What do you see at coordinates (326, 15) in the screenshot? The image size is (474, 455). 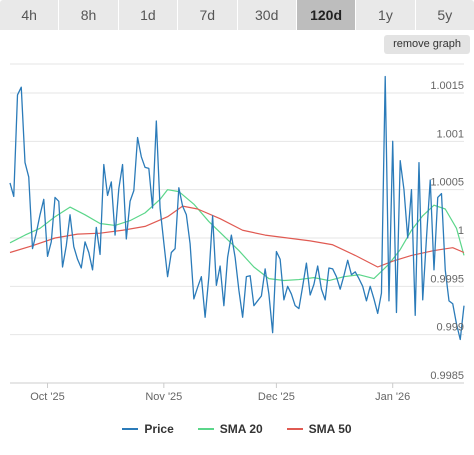 I see `tab-120d: 120d` at bounding box center [326, 15].